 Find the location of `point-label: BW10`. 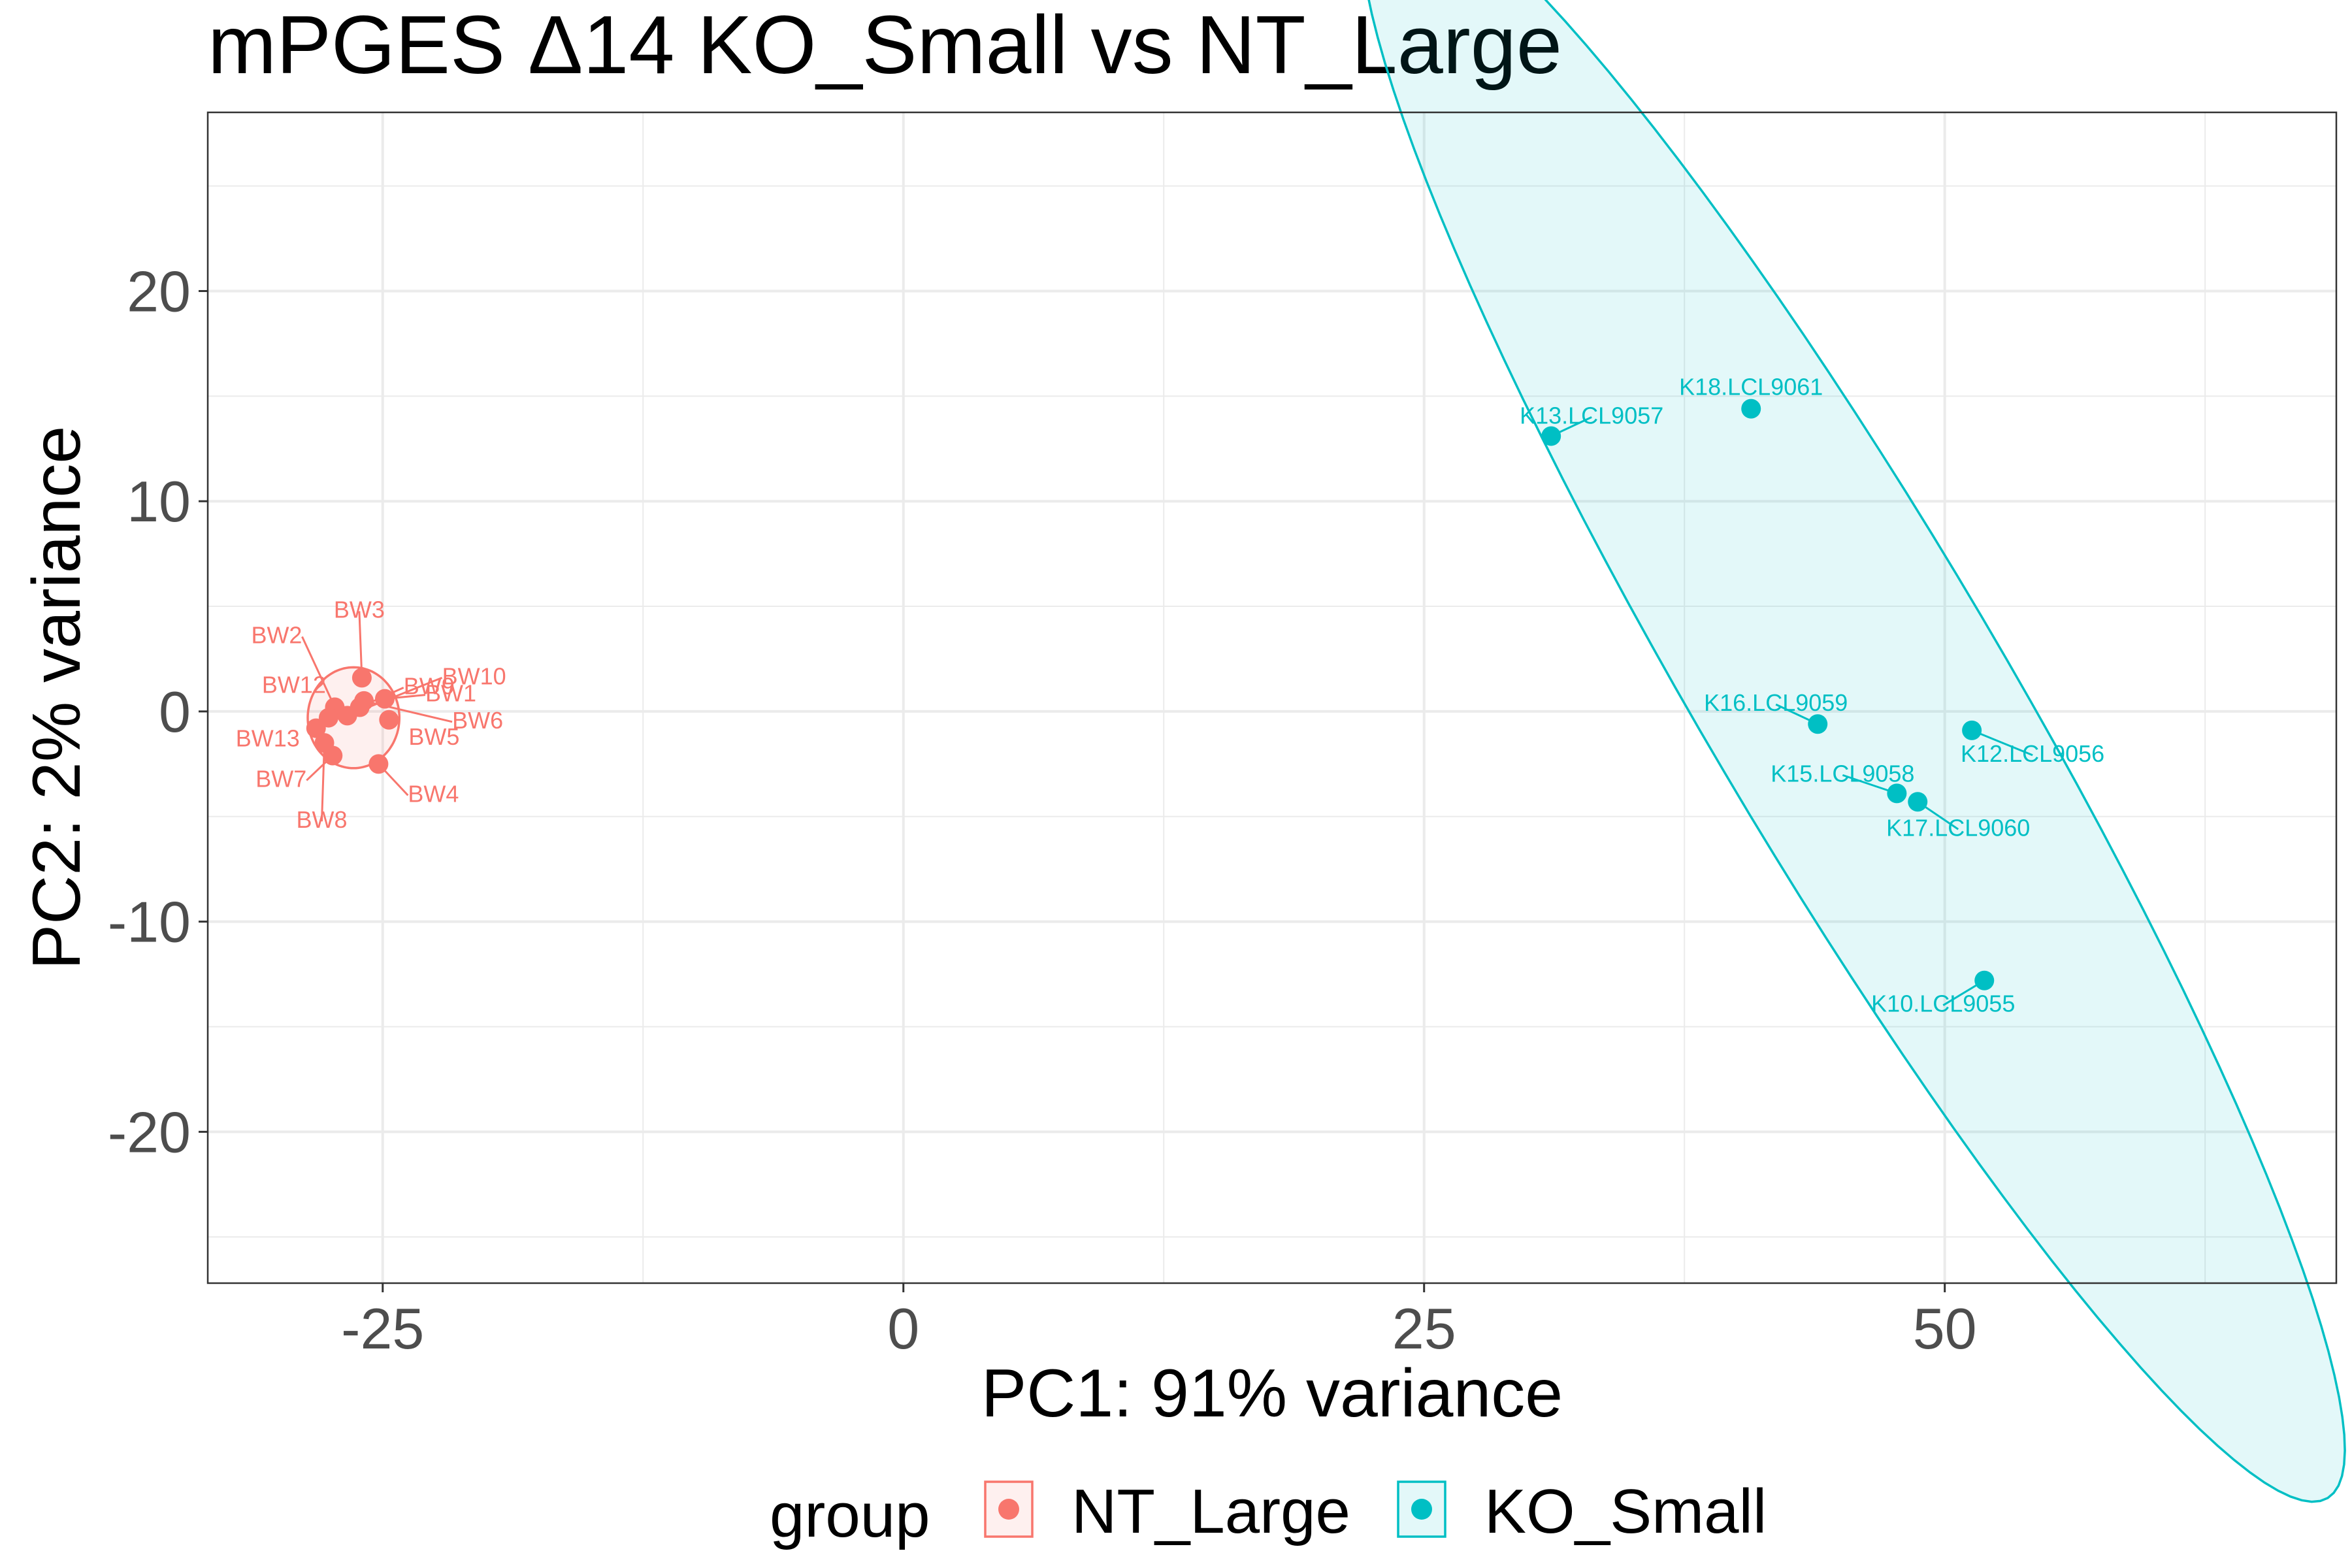

point-label: BW10 is located at coordinates (474, 675).